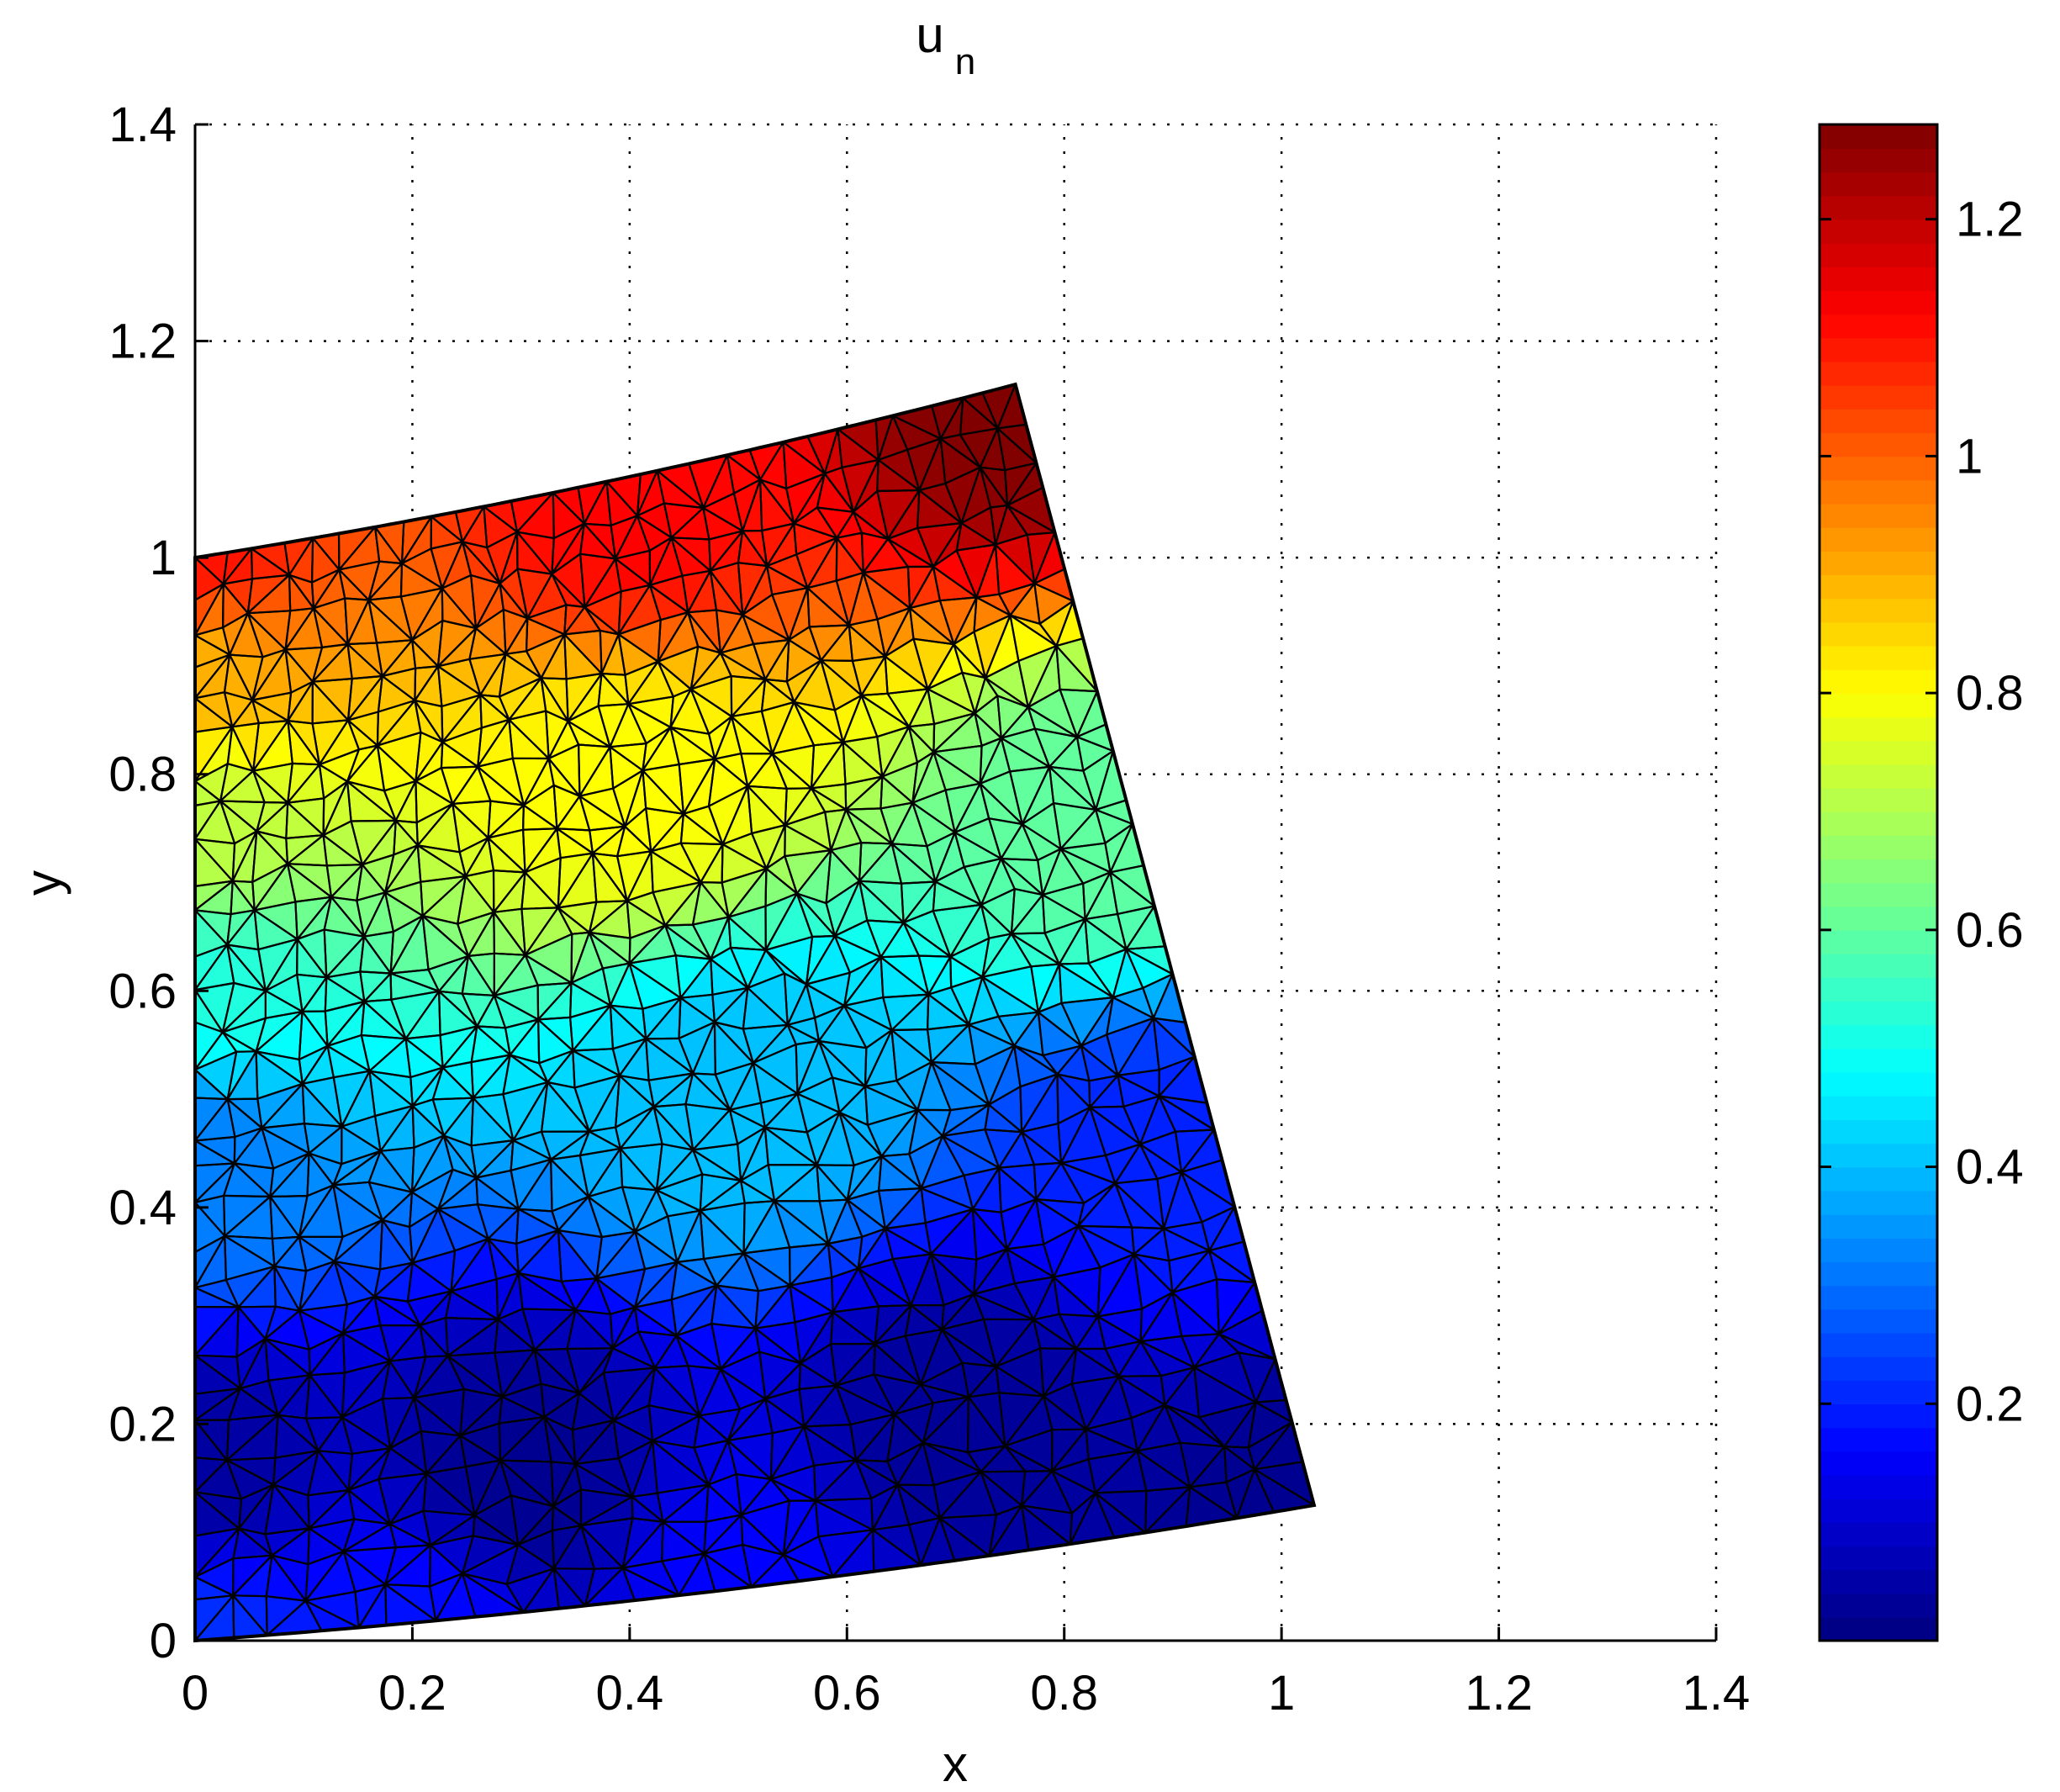  I want to click on x-tick-labels: 0 0.2 0.4 0.6 0.8 1 1.2 1.4, so click(966, 1693).